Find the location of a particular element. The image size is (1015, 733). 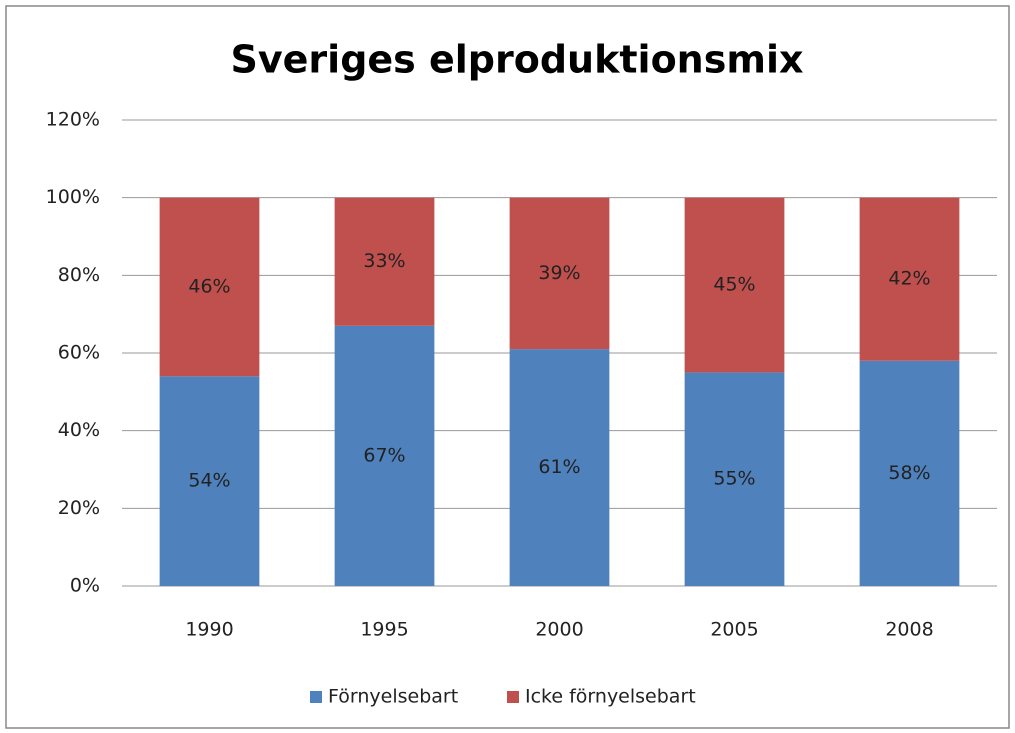

y-tick-label: 40% is located at coordinates (79, 430).